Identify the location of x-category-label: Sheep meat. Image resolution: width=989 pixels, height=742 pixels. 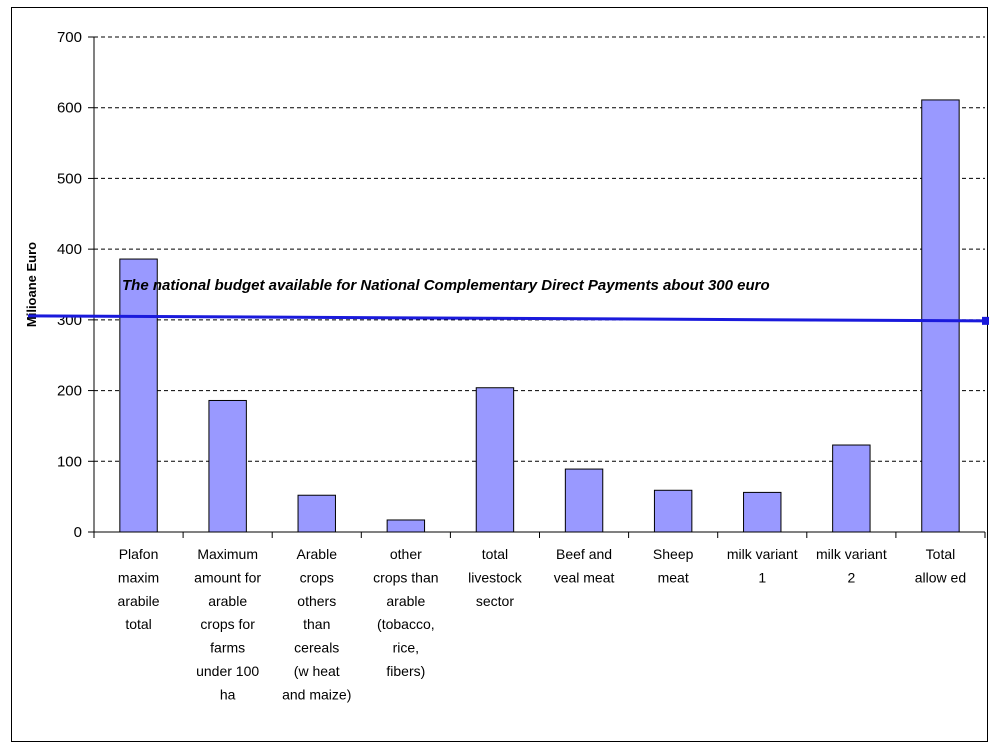
(673, 565).